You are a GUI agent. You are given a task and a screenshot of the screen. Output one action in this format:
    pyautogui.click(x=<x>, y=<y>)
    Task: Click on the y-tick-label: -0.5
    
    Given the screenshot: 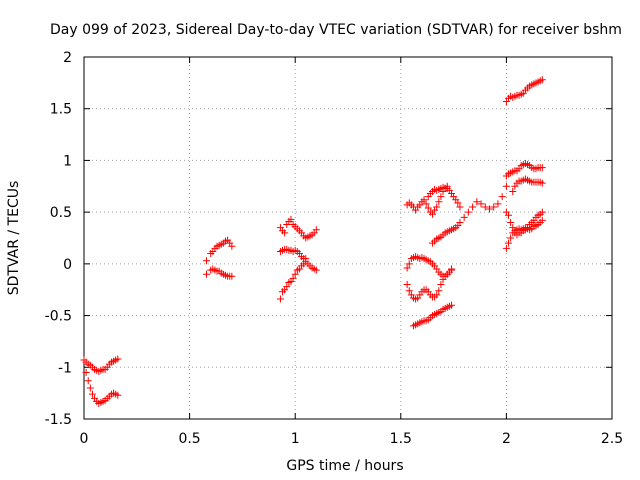 What is the action you would take?
    pyautogui.click(x=58, y=317)
    